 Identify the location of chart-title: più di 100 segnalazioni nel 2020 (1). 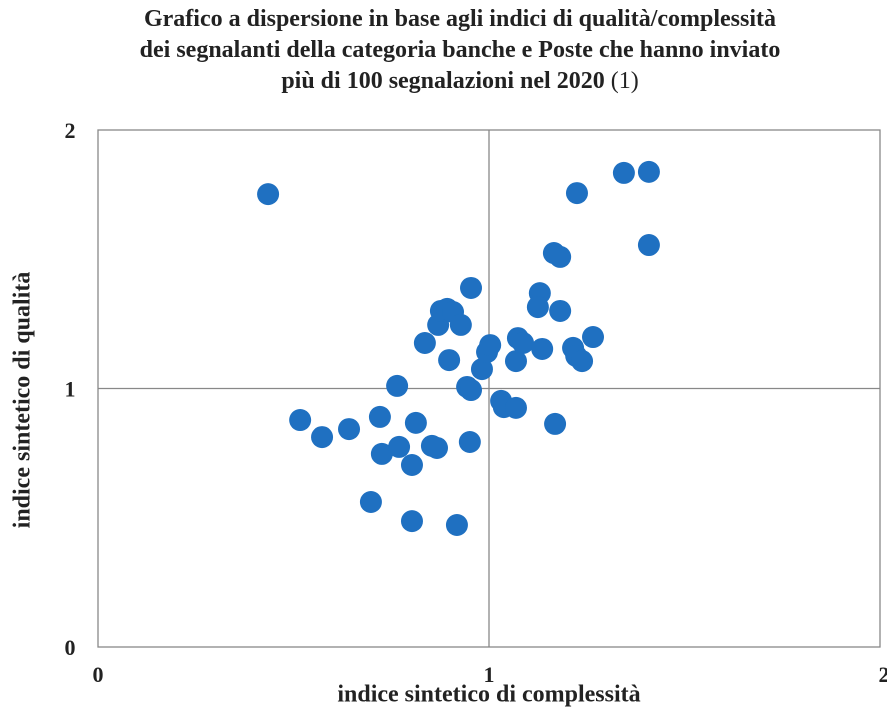
(459, 81).